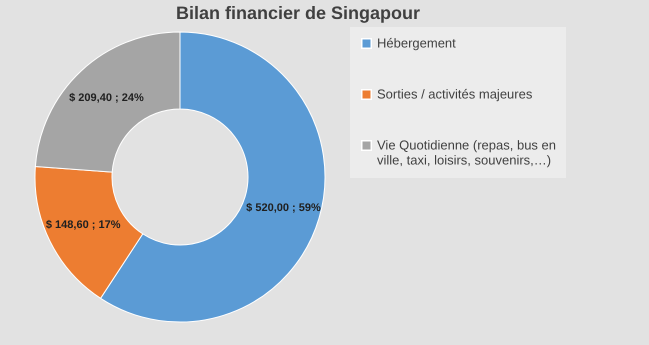 This screenshot has width=649, height=345. Describe the element at coordinates (416, 43) in the screenshot. I see `legend-label: Hébergement` at that location.